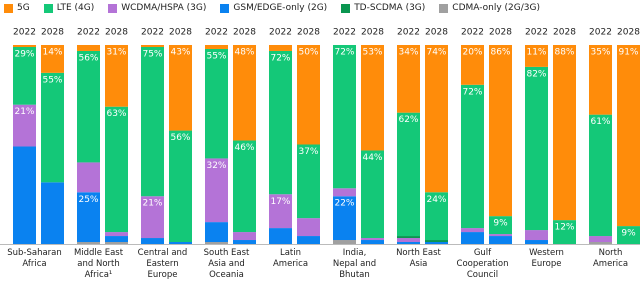 This screenshot has width=640, height=287. Describe the element at coordinates (564, 228) in the screenshot. I see `data-label: 12%` at that location.